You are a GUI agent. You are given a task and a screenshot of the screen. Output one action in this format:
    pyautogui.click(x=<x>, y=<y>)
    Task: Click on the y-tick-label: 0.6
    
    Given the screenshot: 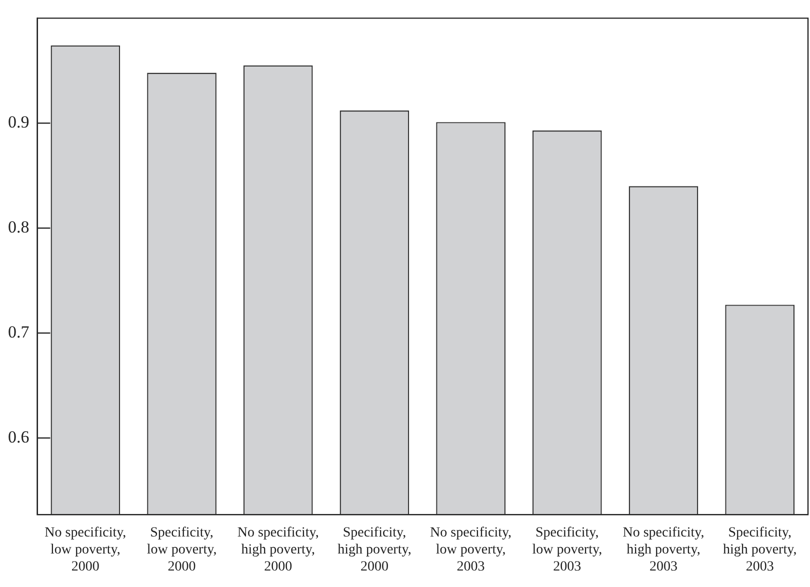 What is the action you would take?
    pyautogui.click(x=19, y=436)
    